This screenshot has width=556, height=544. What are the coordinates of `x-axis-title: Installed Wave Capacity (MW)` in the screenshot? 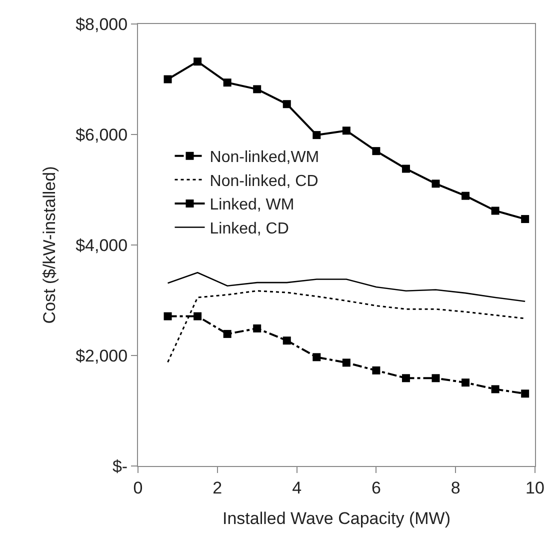 It's located at (336, 518).